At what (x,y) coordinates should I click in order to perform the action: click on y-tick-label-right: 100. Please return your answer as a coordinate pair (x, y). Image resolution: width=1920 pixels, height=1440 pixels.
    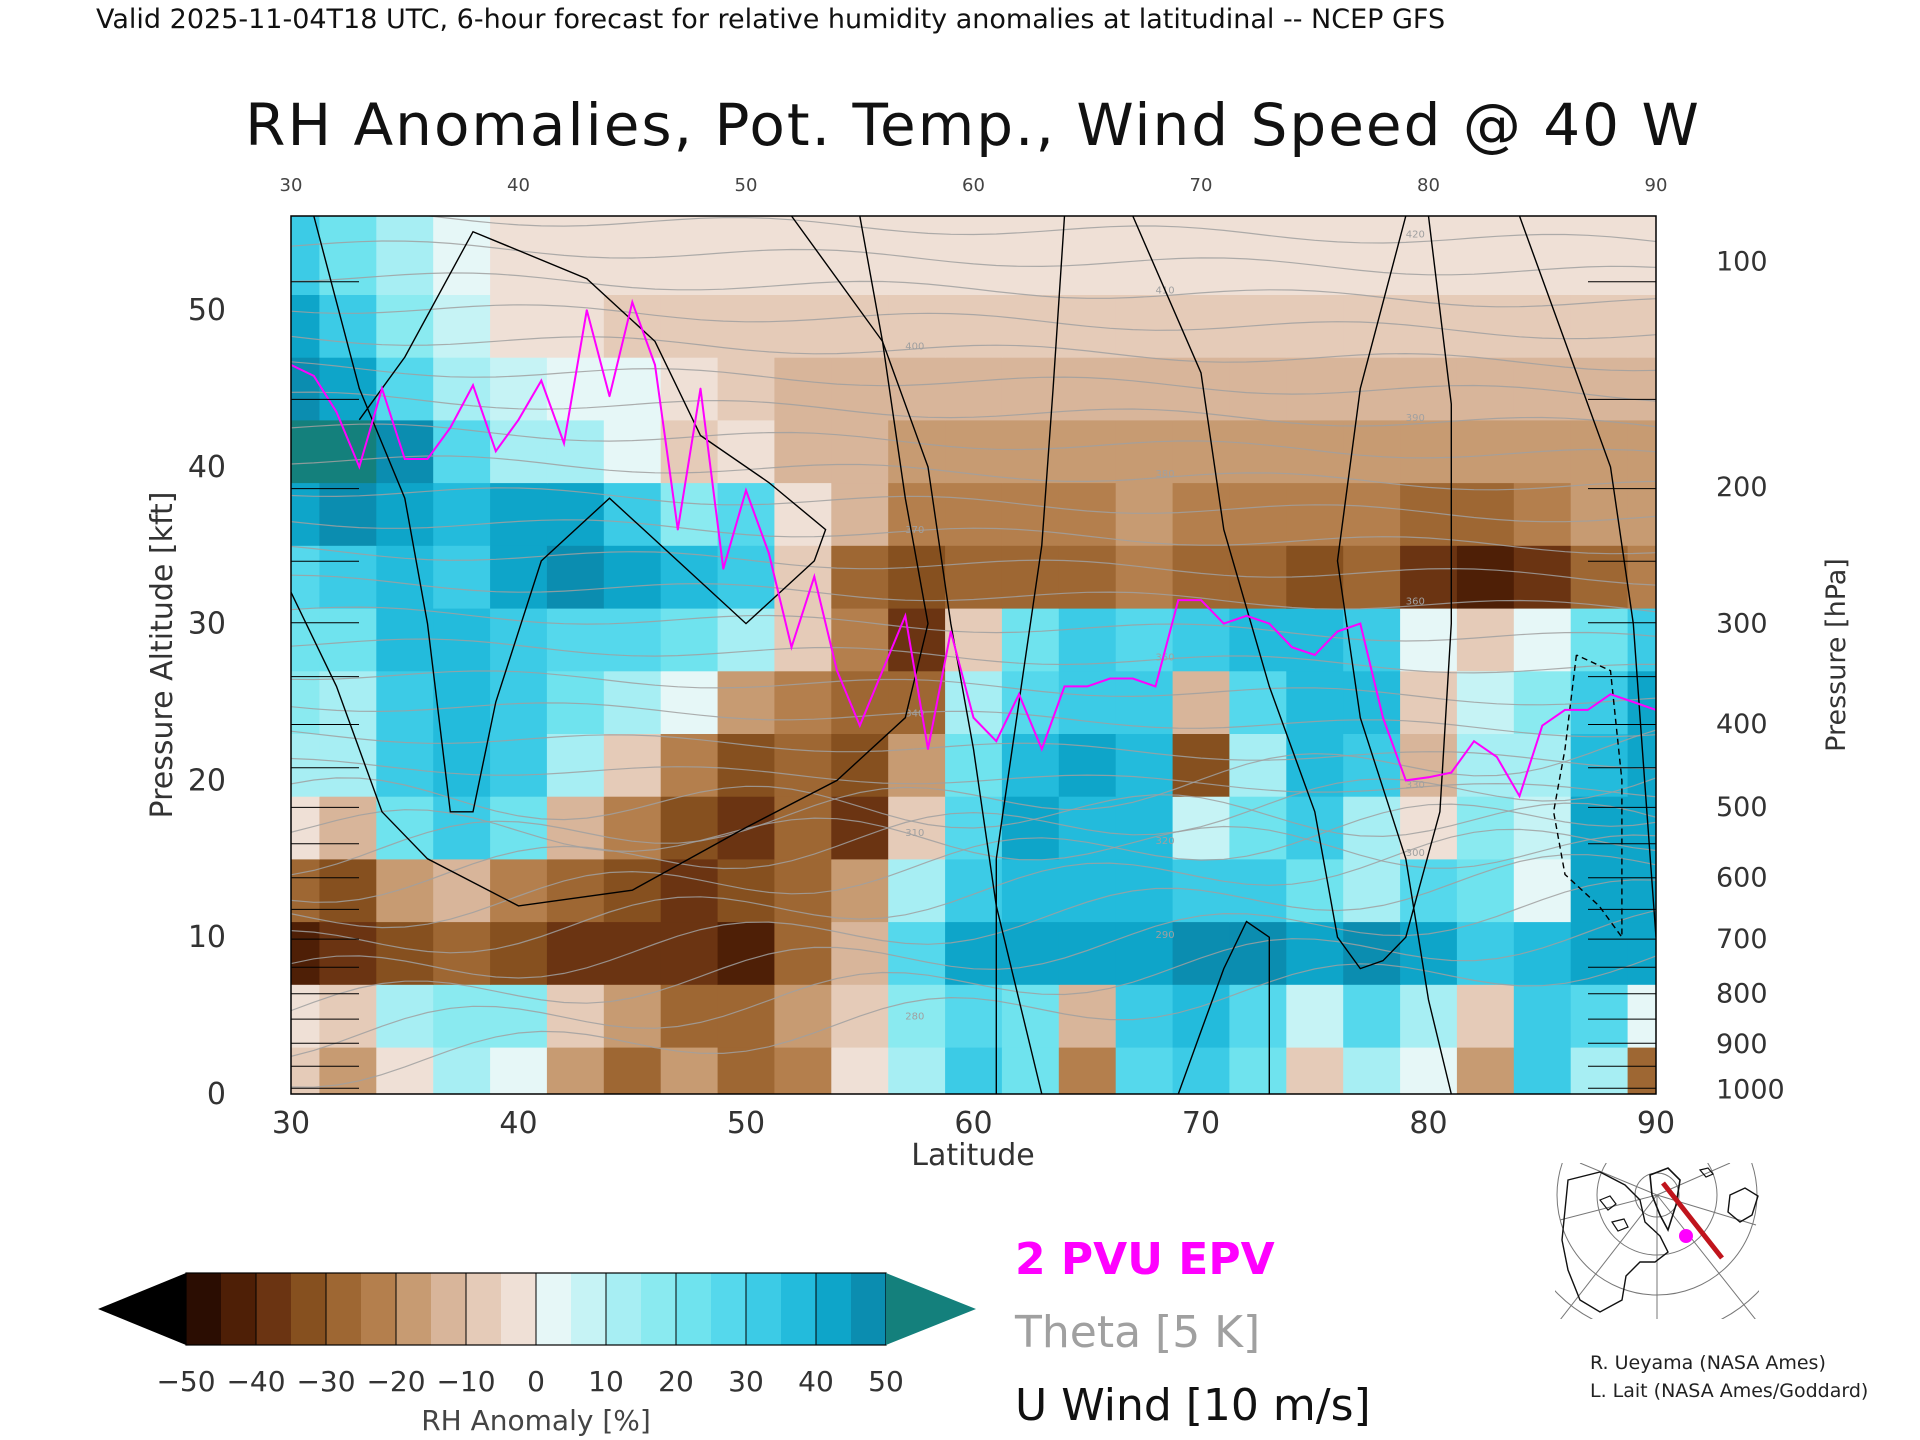
    Looking at the image, I should click on (1742, 262).